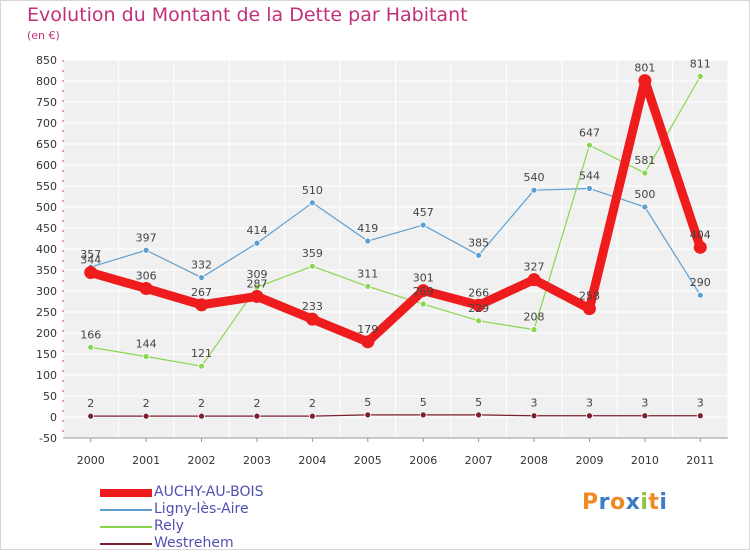 The width and height of the screenshot is (750, 553). What do you see at coordinates (46, 333) in the screenshot?
I see `y-tick-label: 200` at bounding box center [46, 333].